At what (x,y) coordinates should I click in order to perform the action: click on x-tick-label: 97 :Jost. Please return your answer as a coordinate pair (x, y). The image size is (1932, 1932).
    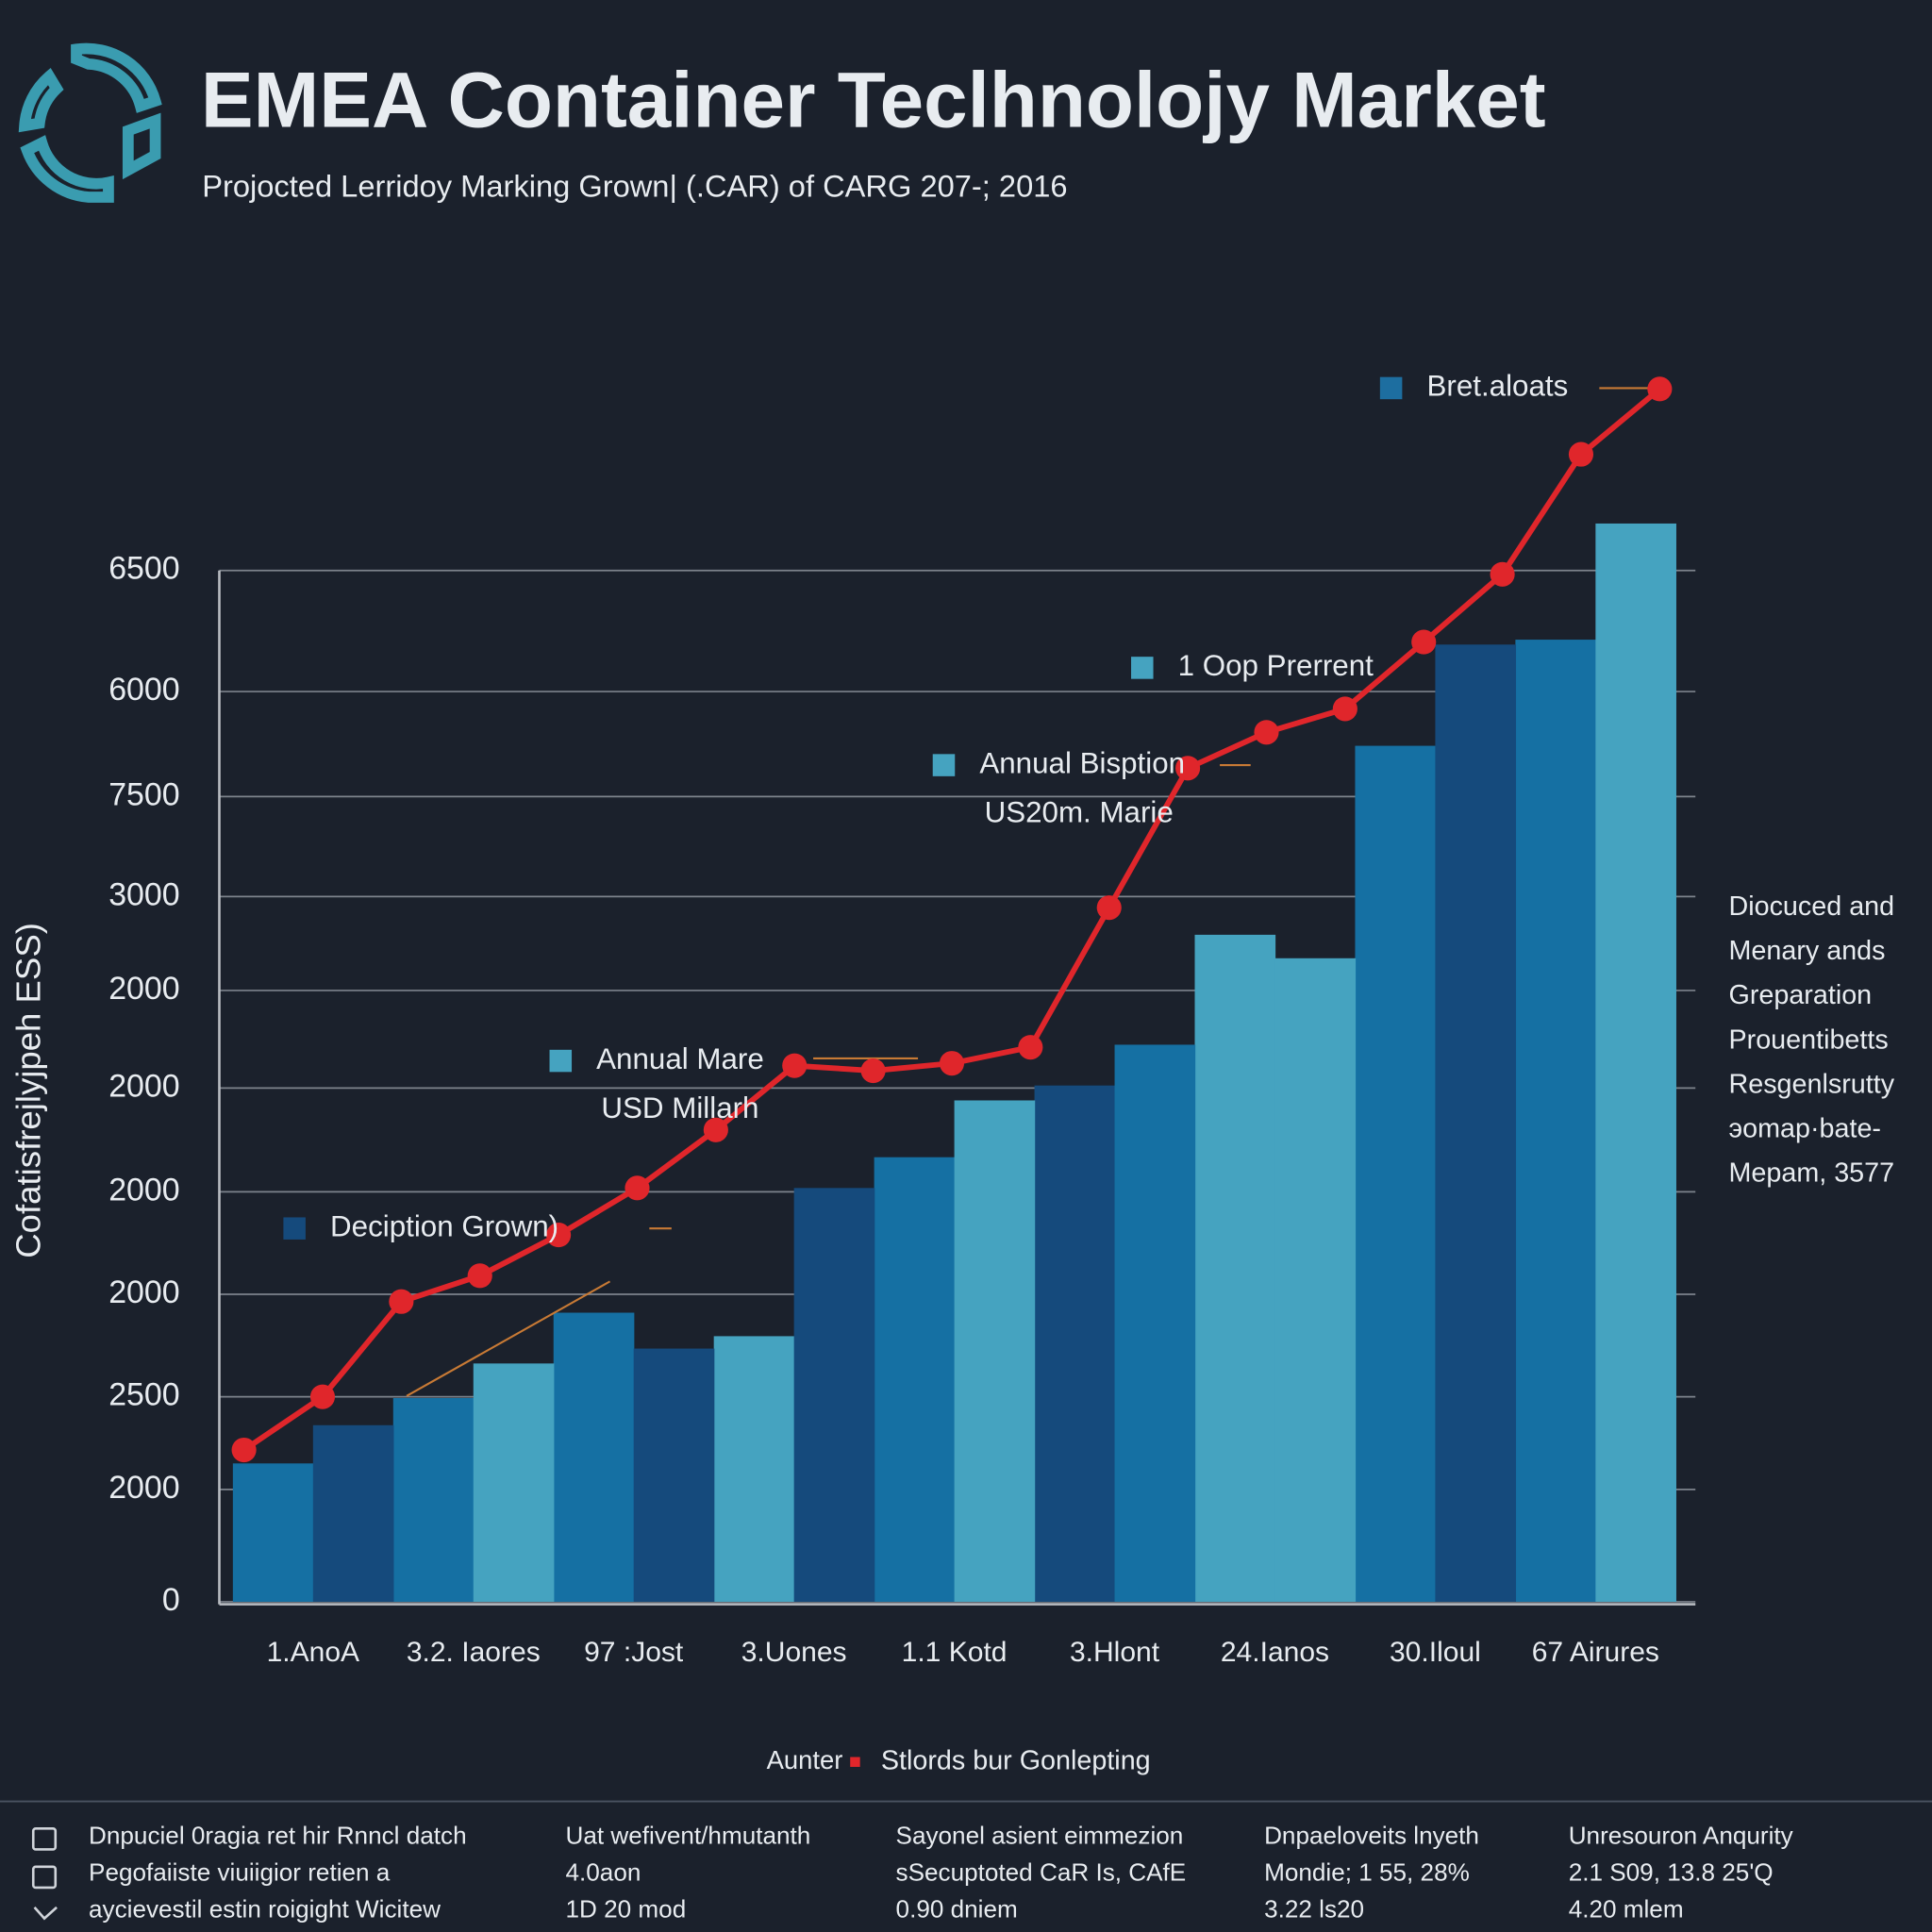
    Looking at the image, I should click on (634, 1652).